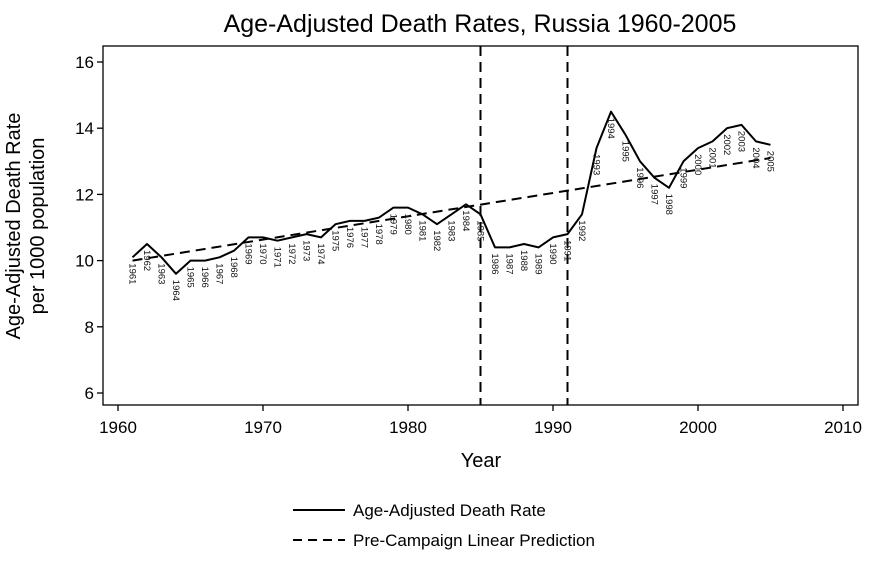 This screenshot has width=874, height=562. Describe the element at coordinates (449, 510) in the screenshot. I see `legend-label-death-rate: Age-Adjusted Death Rate` at that location.